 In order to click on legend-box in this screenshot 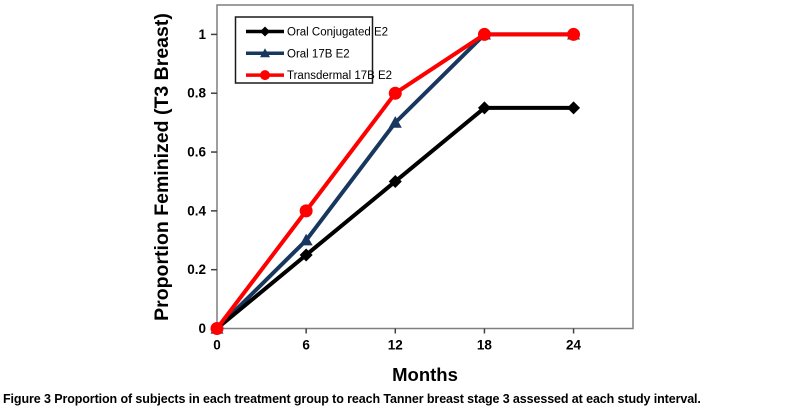, I will do `click(304, 50)`.